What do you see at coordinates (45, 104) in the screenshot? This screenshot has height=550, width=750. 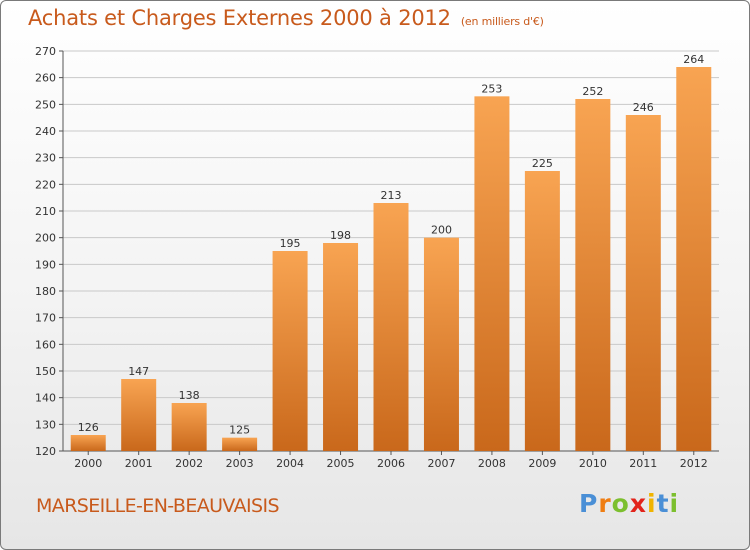 I see `y-tick-label: 250` at bounding box center [45, 104].